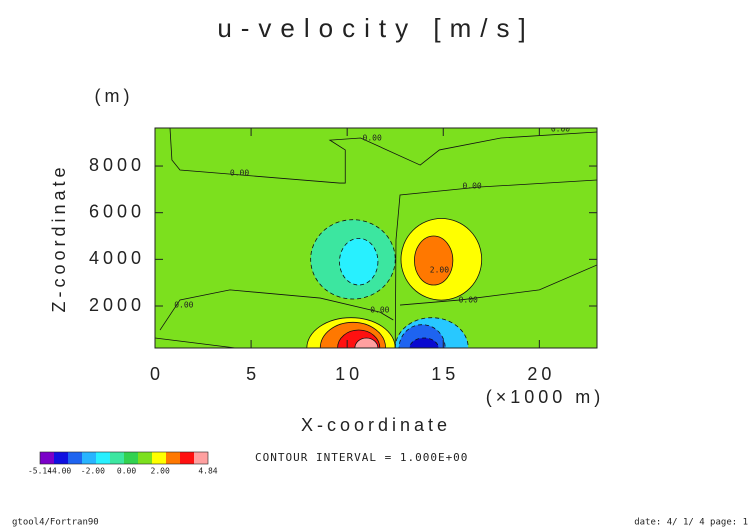  Describe the element at coordinates (160, 471) in the screenshot. I see `colorbar-label: 2.00` at that location.